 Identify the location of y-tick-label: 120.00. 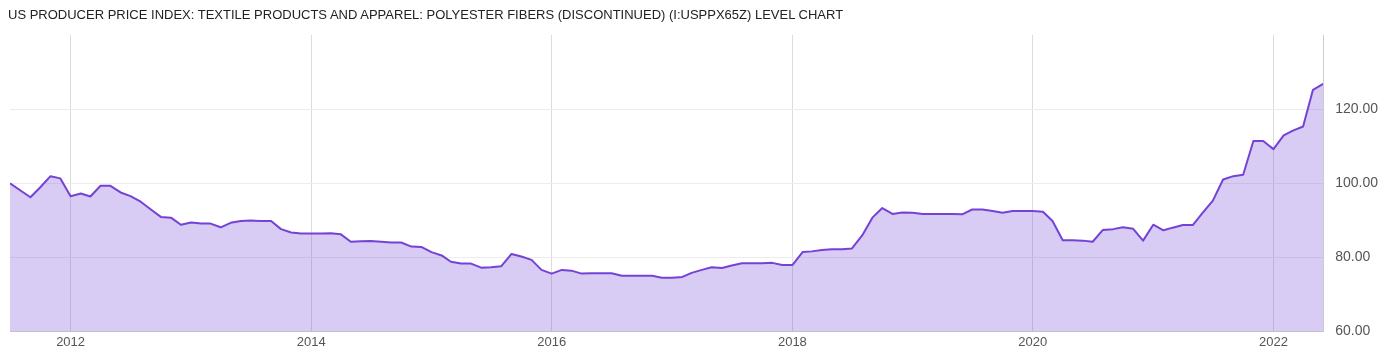
(1357, 107).